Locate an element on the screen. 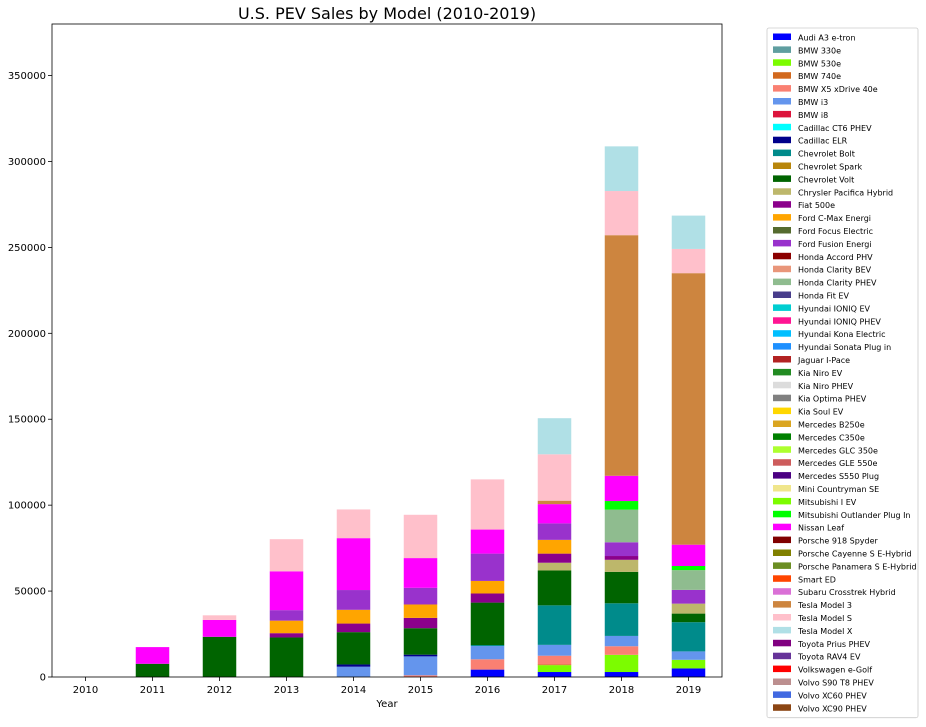 This screenshot has width=926, height=727. legend-label: Volvo S90 T8 PHEV is located at coordinates (836, 683).